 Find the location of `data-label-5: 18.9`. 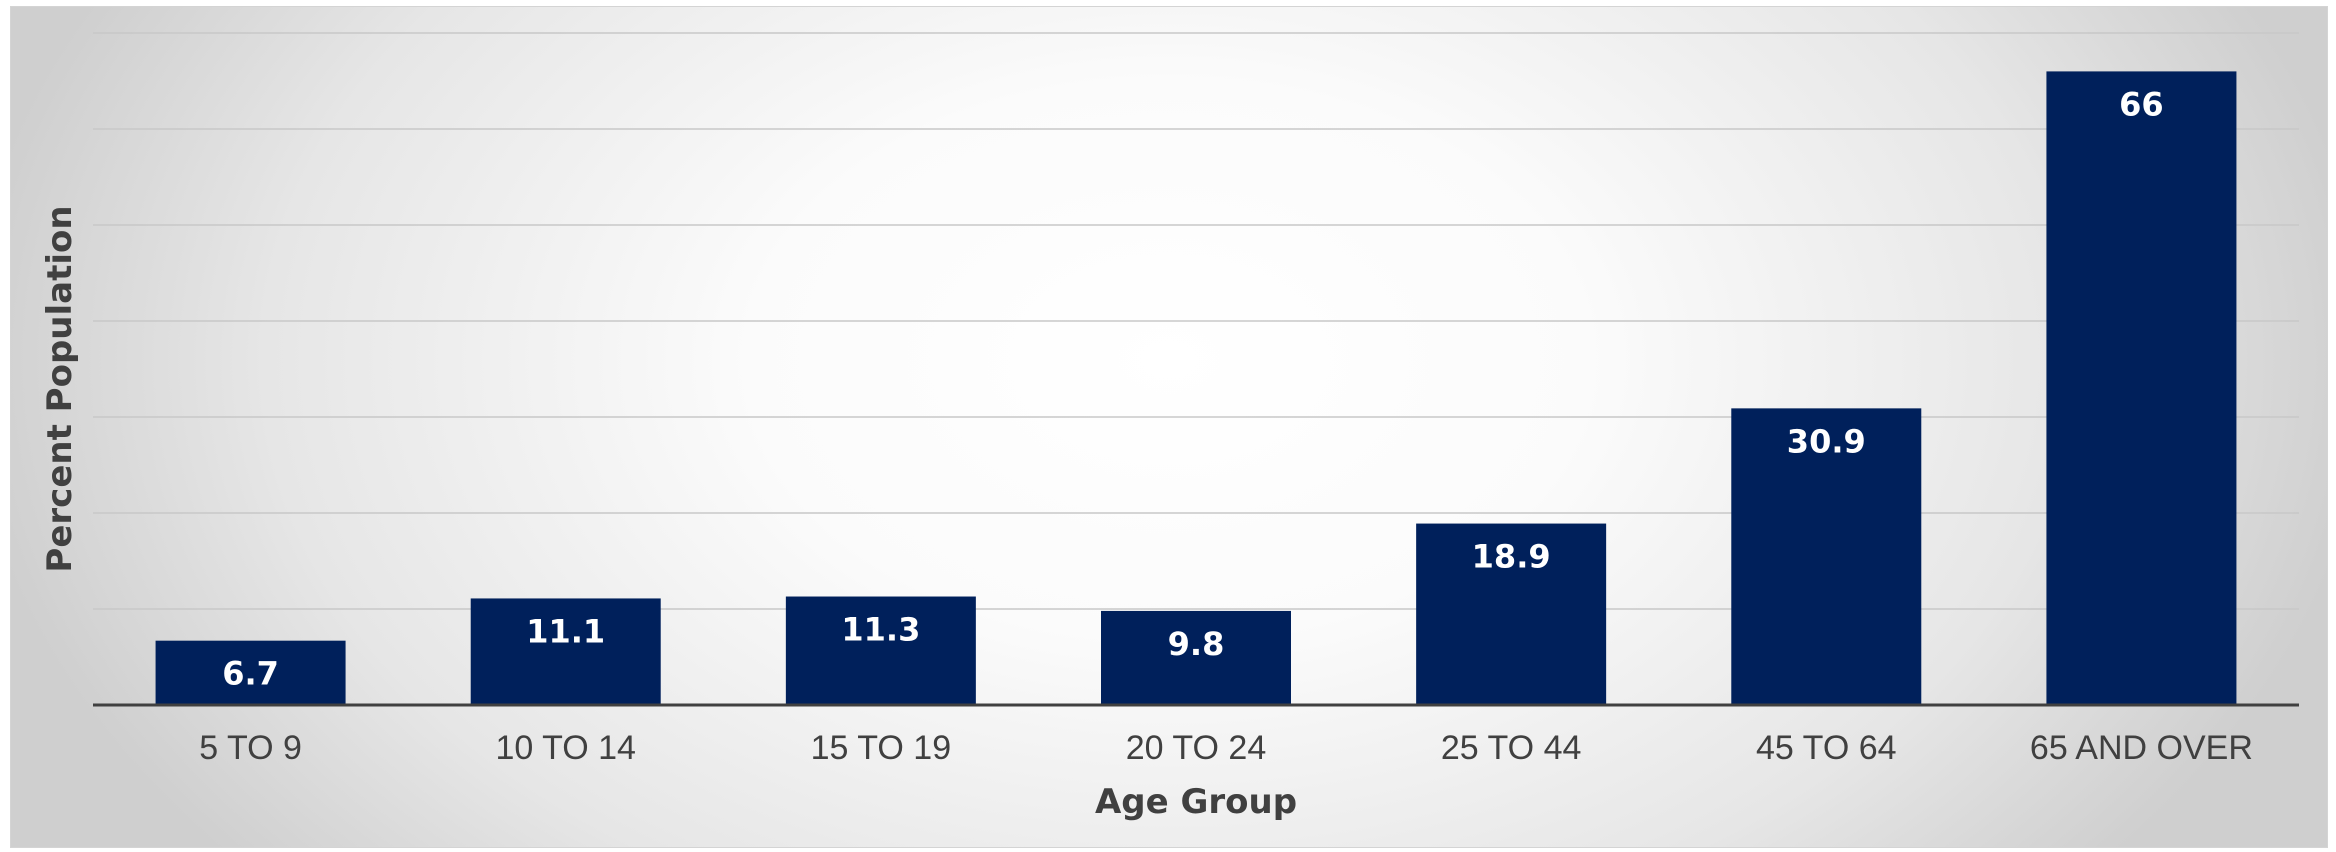

data-label-5: 18.9 is located at coordinates (1511, 557).